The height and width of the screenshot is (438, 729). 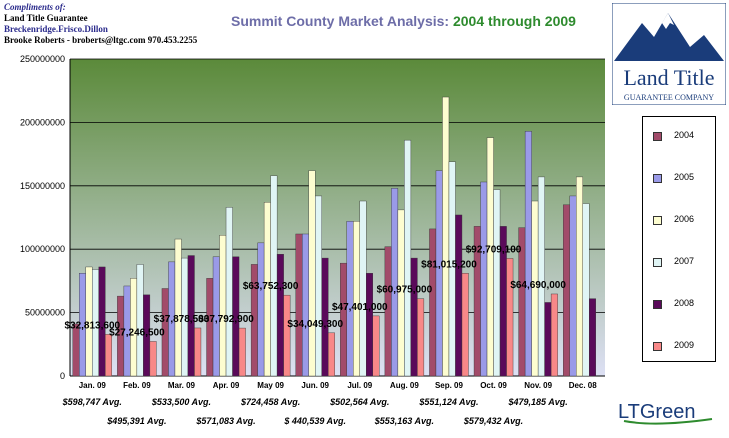 What do you see at coordinates (684, 219) in the screenshot?
I see `legend-label-2006: 2006` at bounding box center [684, 219].